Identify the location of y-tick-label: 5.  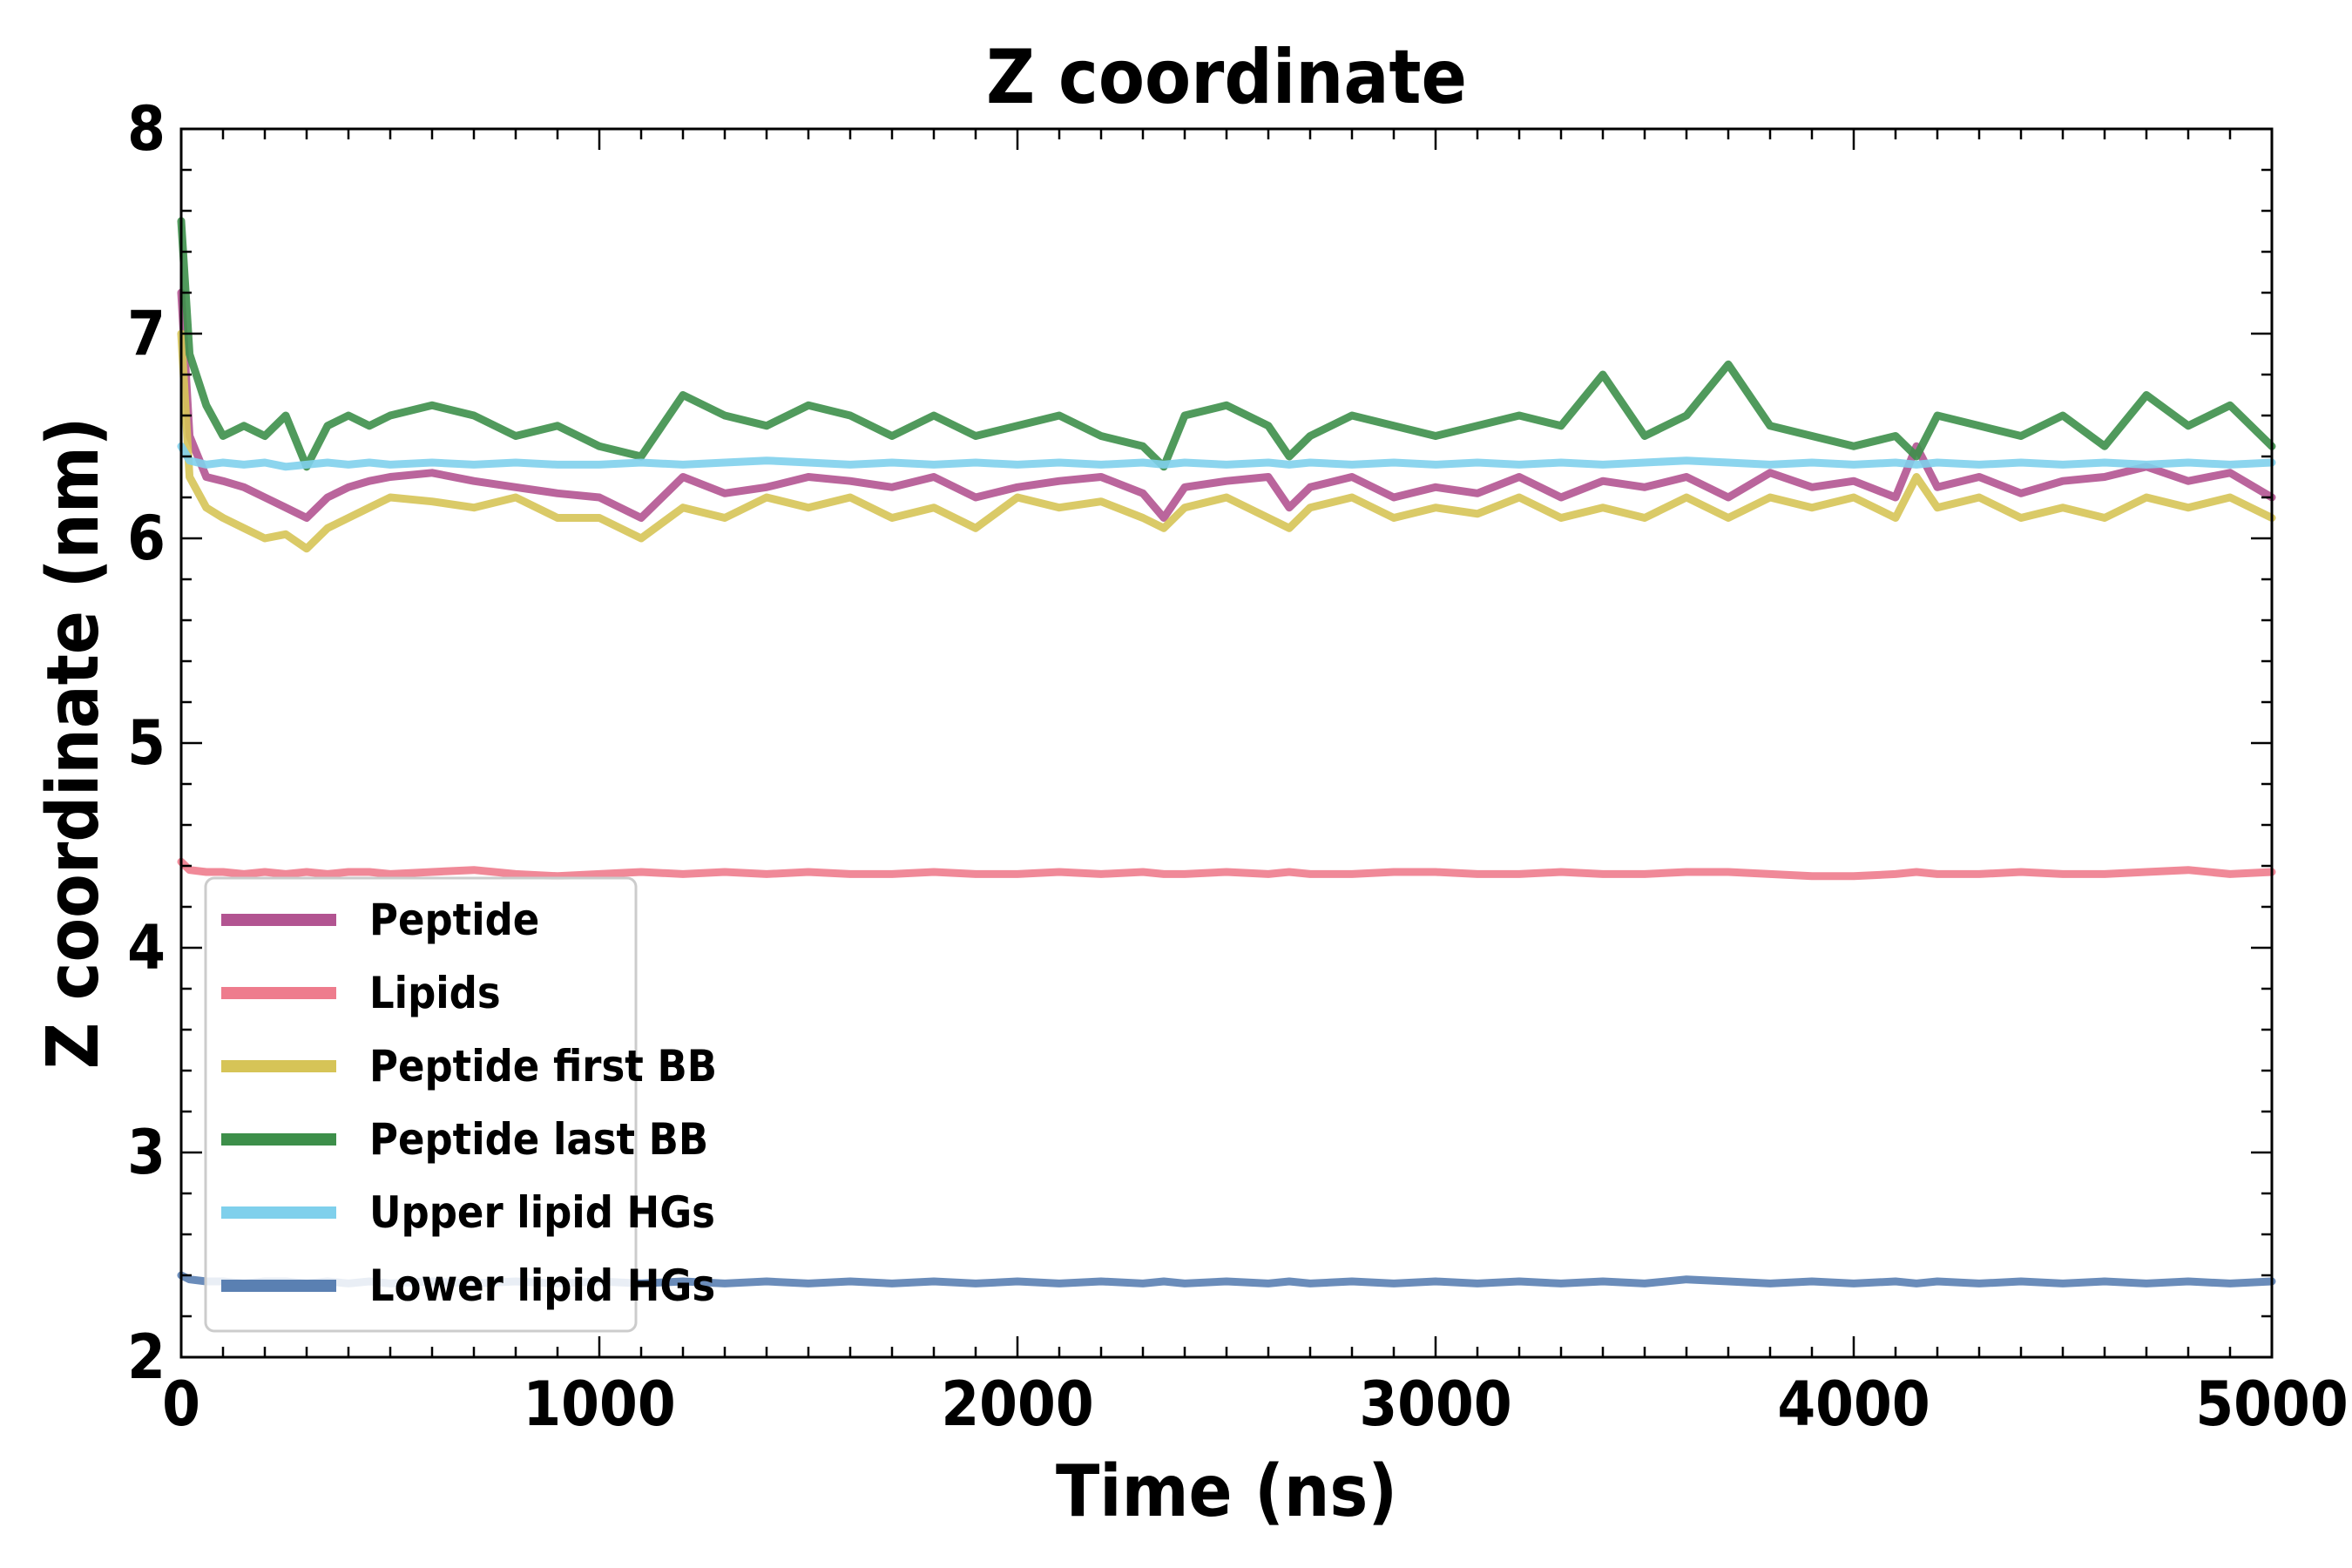
(146, 743).